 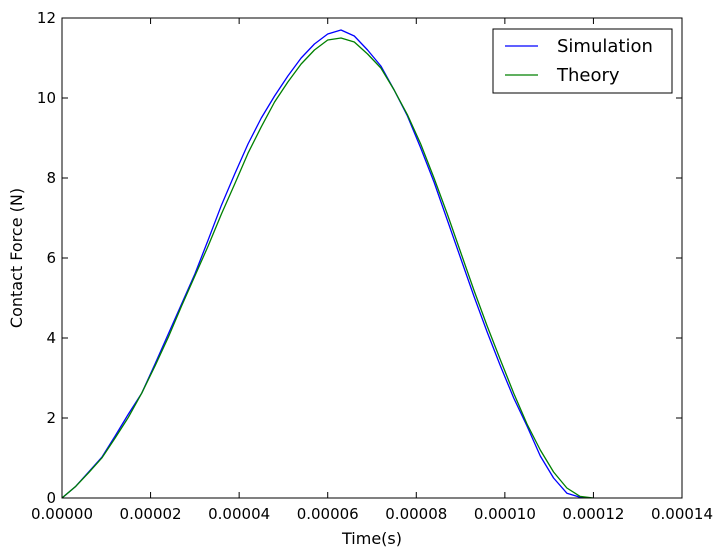 What do you see at coordinates (51, 258) in the screenshot?
I see `y-tick-label: 6` at bounding box center [51, 258].